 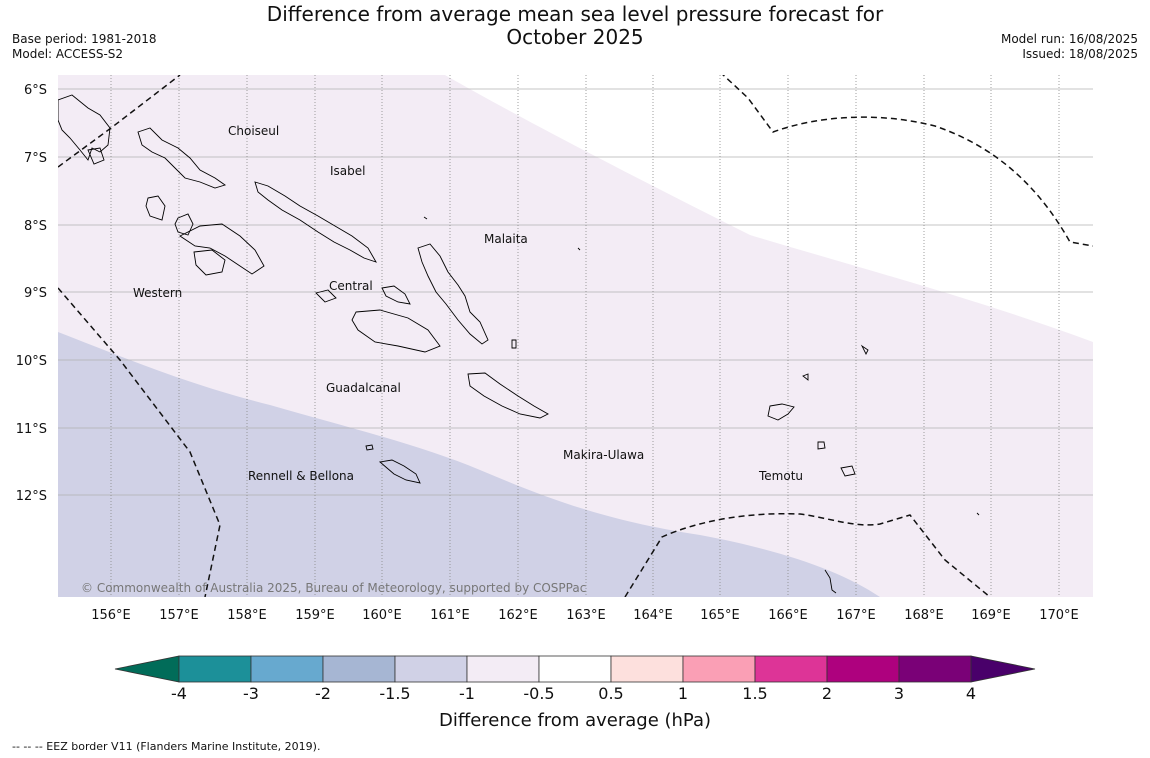 I want to click on island-sikaiana, so click(x=579, y=249).